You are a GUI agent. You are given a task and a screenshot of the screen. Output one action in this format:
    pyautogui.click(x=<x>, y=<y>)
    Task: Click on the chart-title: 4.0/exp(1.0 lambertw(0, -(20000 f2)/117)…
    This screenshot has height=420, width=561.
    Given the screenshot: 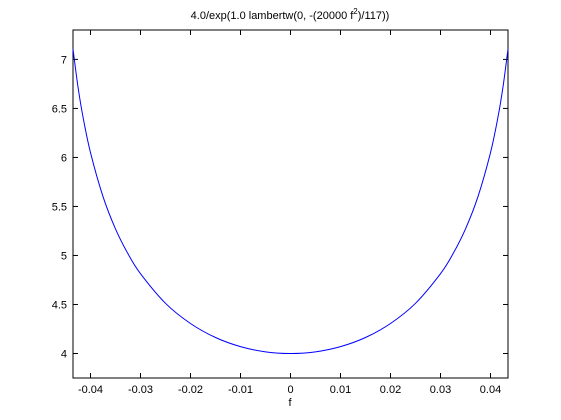 What is the action you would take?
    pyautogui.click(x=290, y=14)
    